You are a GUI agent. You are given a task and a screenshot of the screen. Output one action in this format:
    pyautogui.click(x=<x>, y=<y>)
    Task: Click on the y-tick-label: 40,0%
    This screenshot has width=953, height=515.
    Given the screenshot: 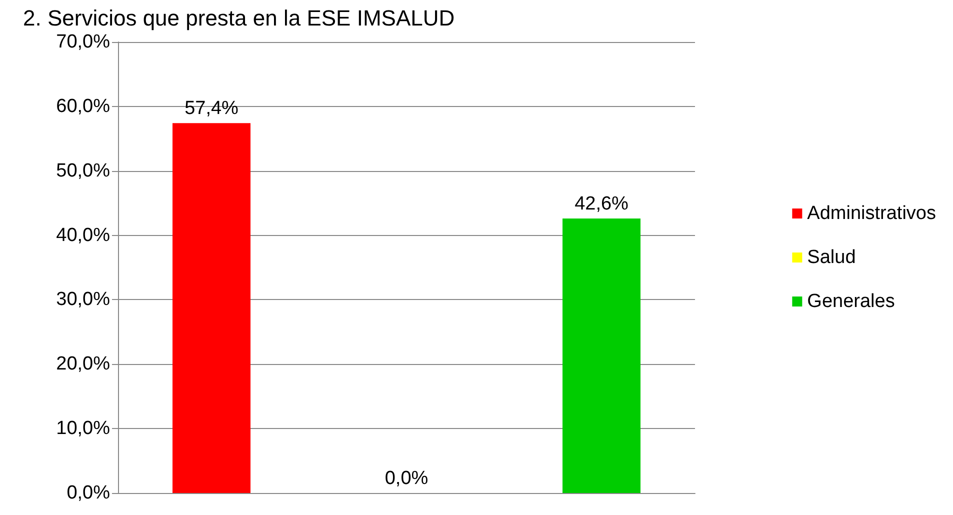 What is the action you would take?
    pyautogui.click(x=83, y=235)
    